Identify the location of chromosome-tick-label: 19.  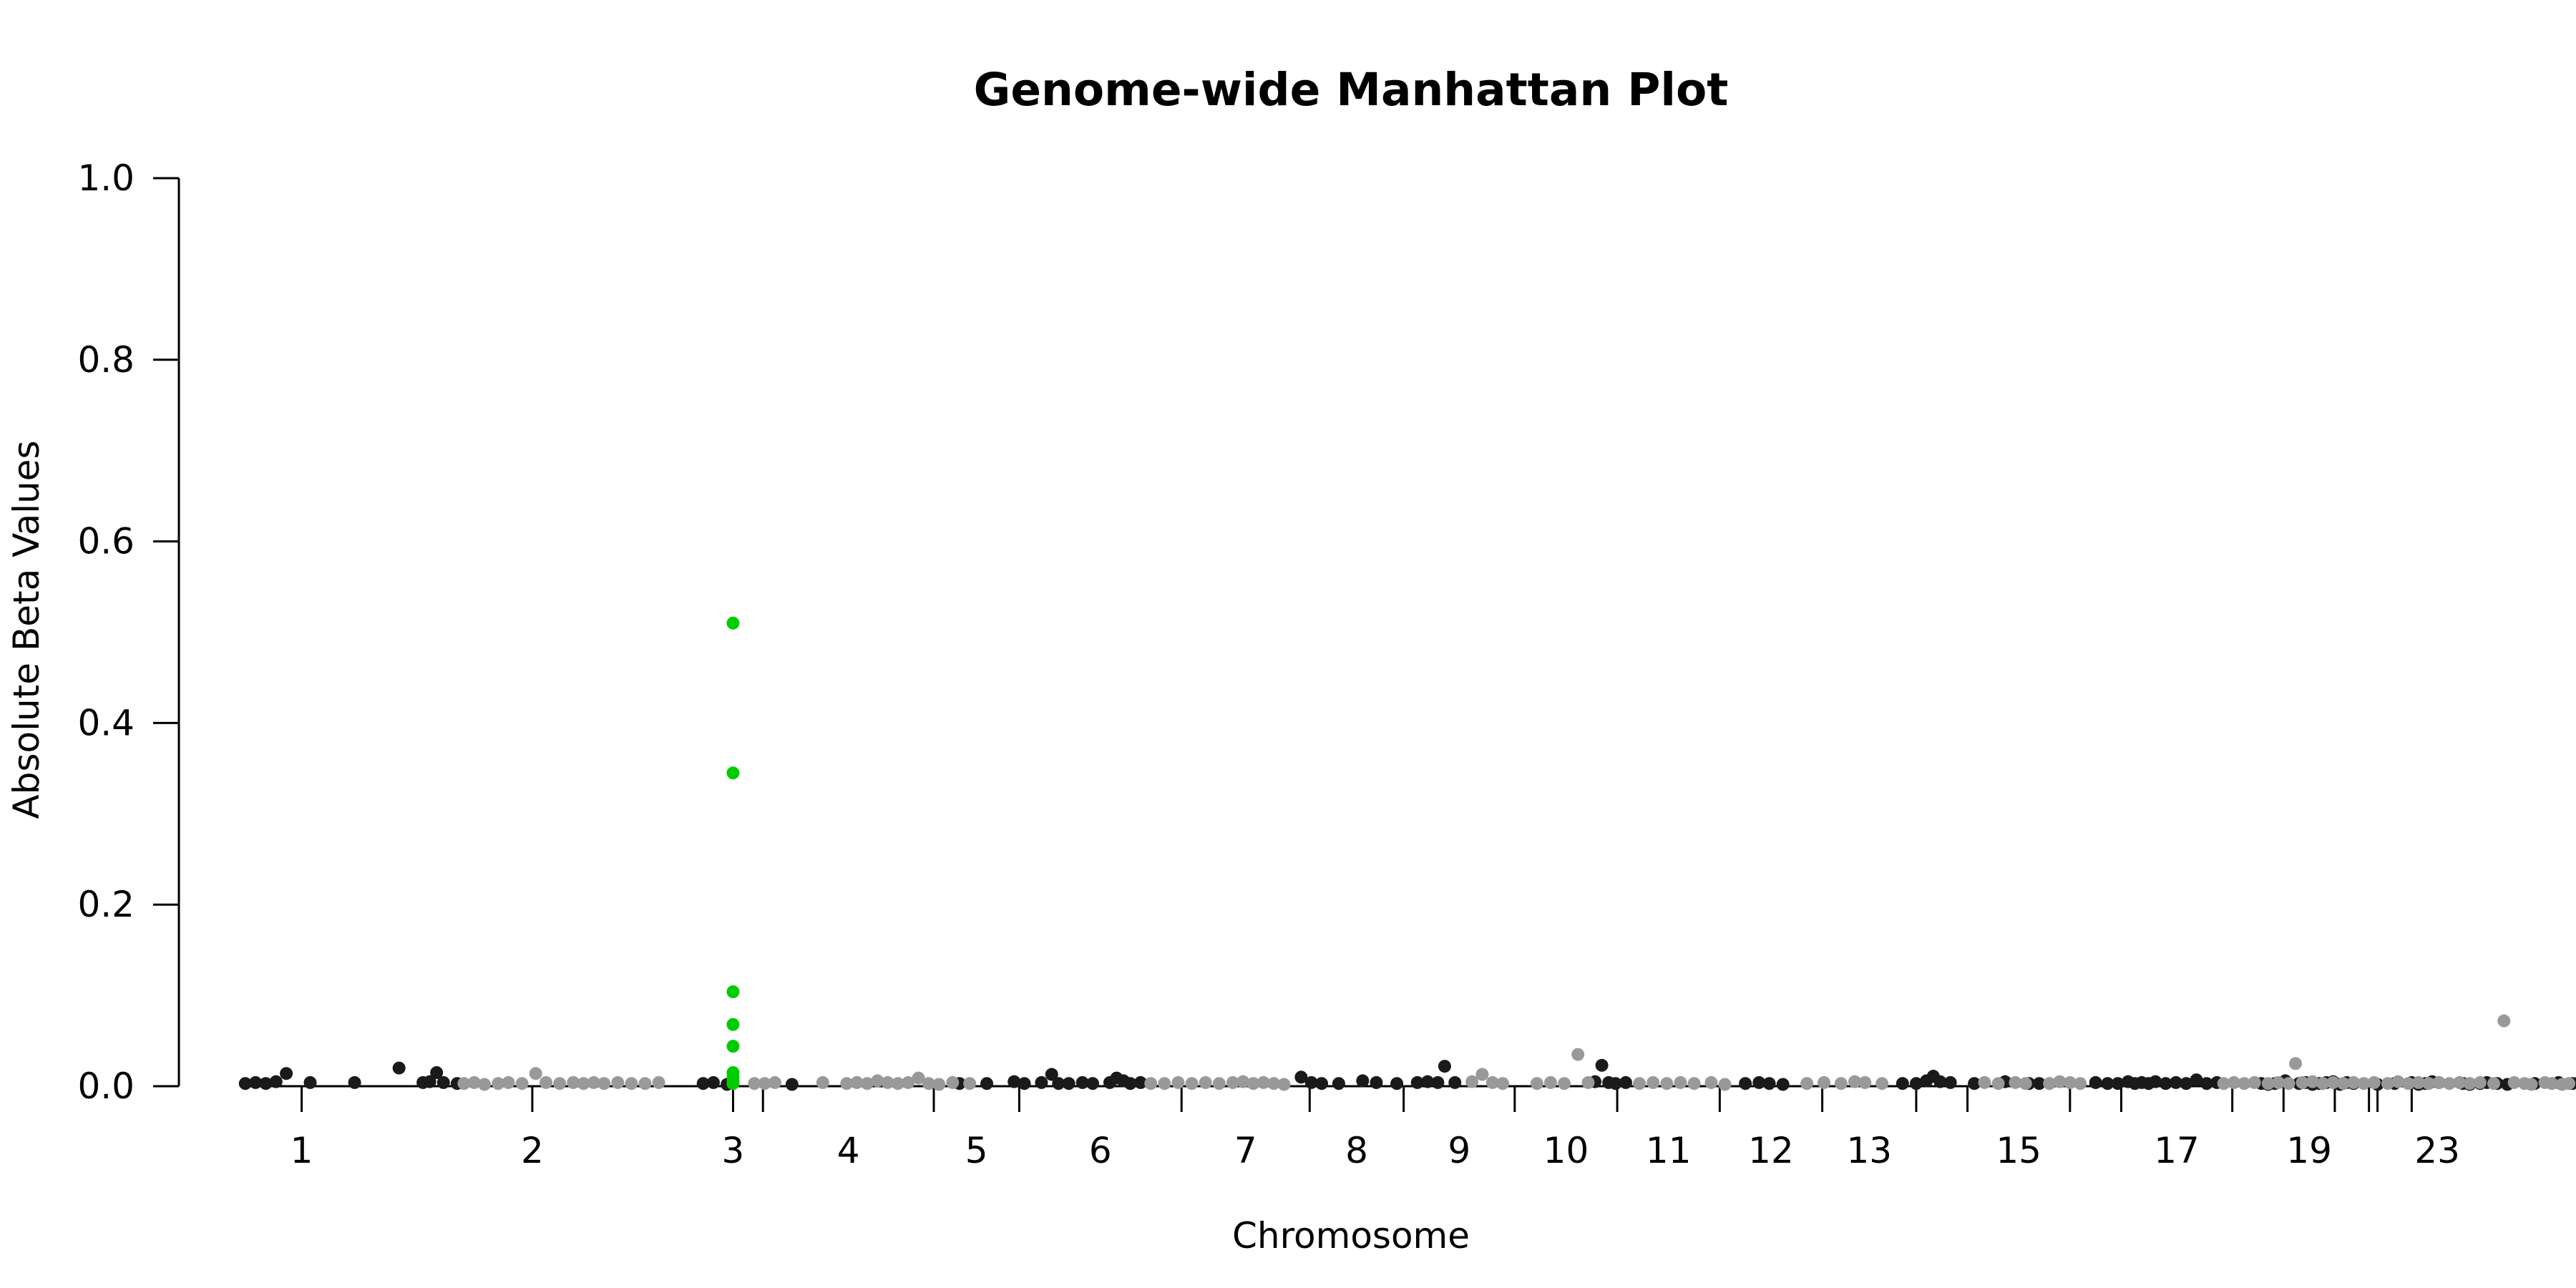
(2309, 1150).